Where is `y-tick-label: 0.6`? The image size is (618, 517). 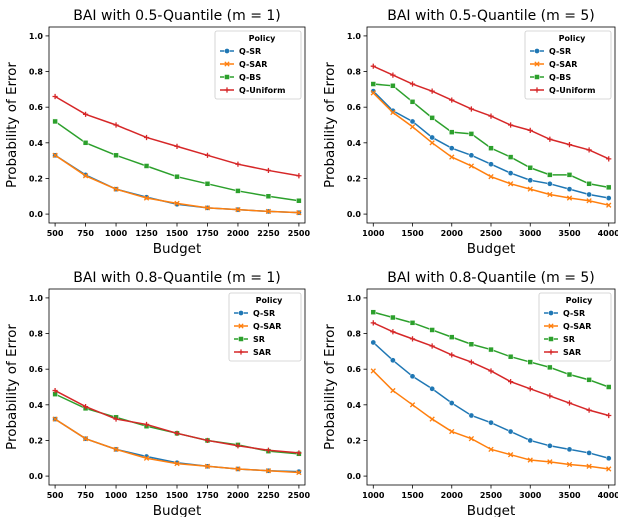
y-tick-label: 0.6 is located at coordinates (354, 107).